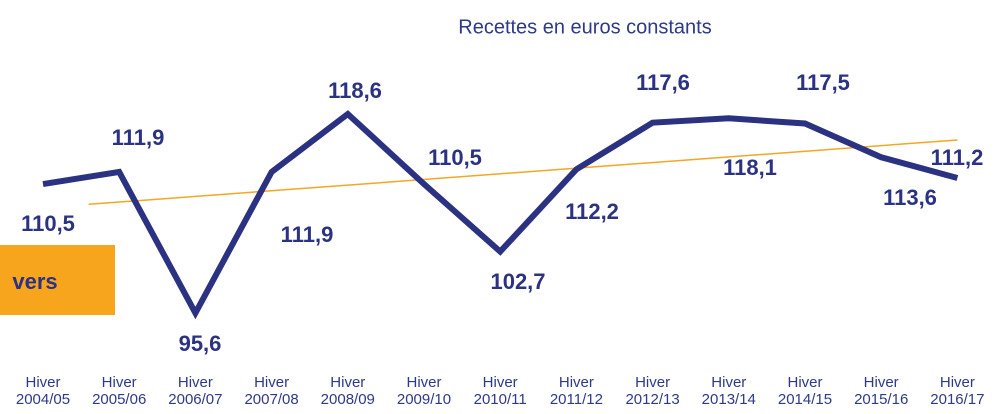  I want to click on data-label: 111,2, so click(957, 157).